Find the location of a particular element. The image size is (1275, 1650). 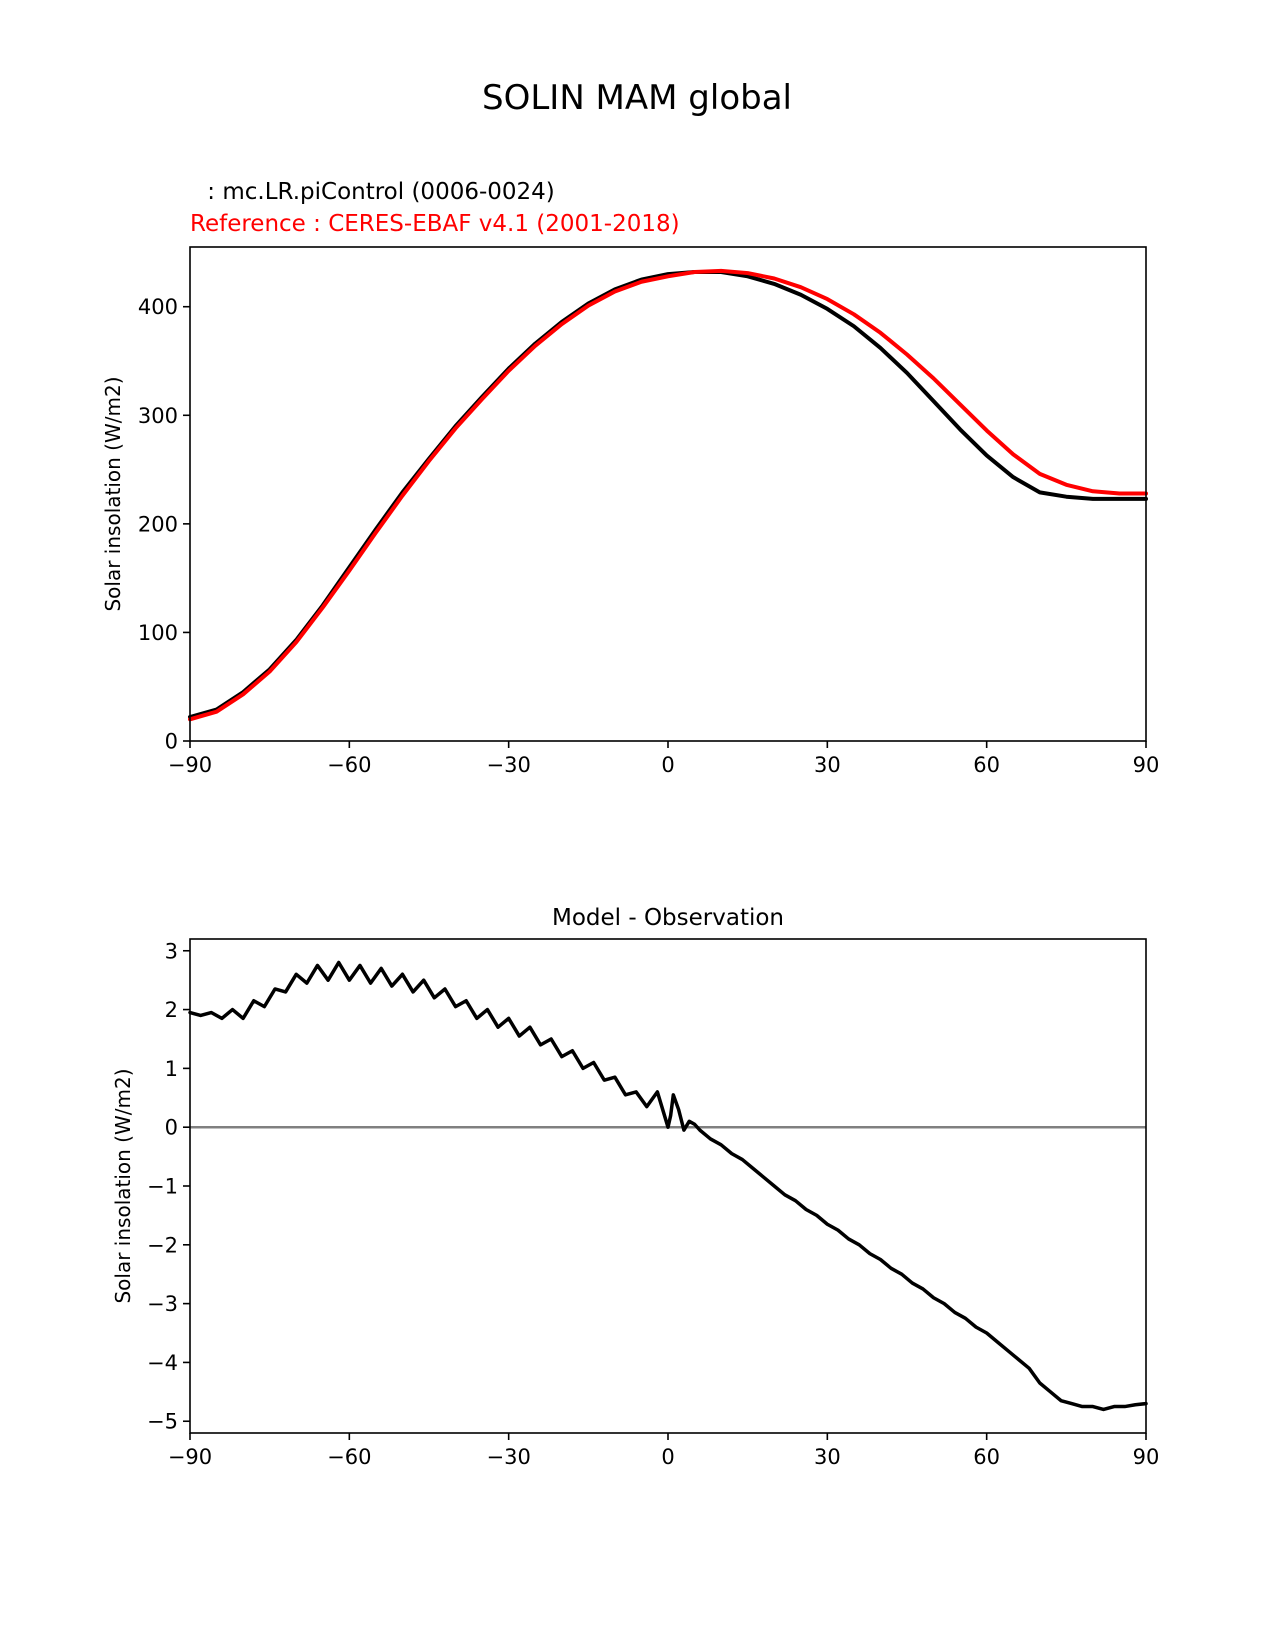

y-tick-label: 2 is located at coordinates (171, 1010).